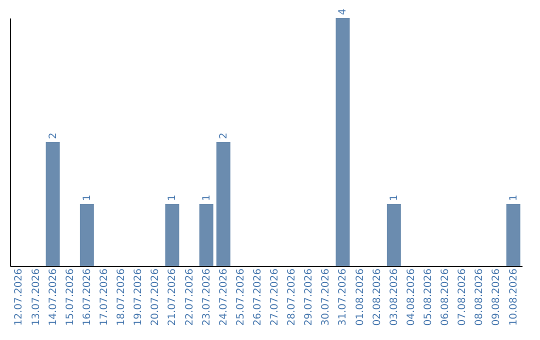 The width and height of the screenshot is (540, 340). What do you see at coordinates (462, 297) in the screenshot?
I see `x-tick-label: 07.08.2026` at bounding box center [462, 297].